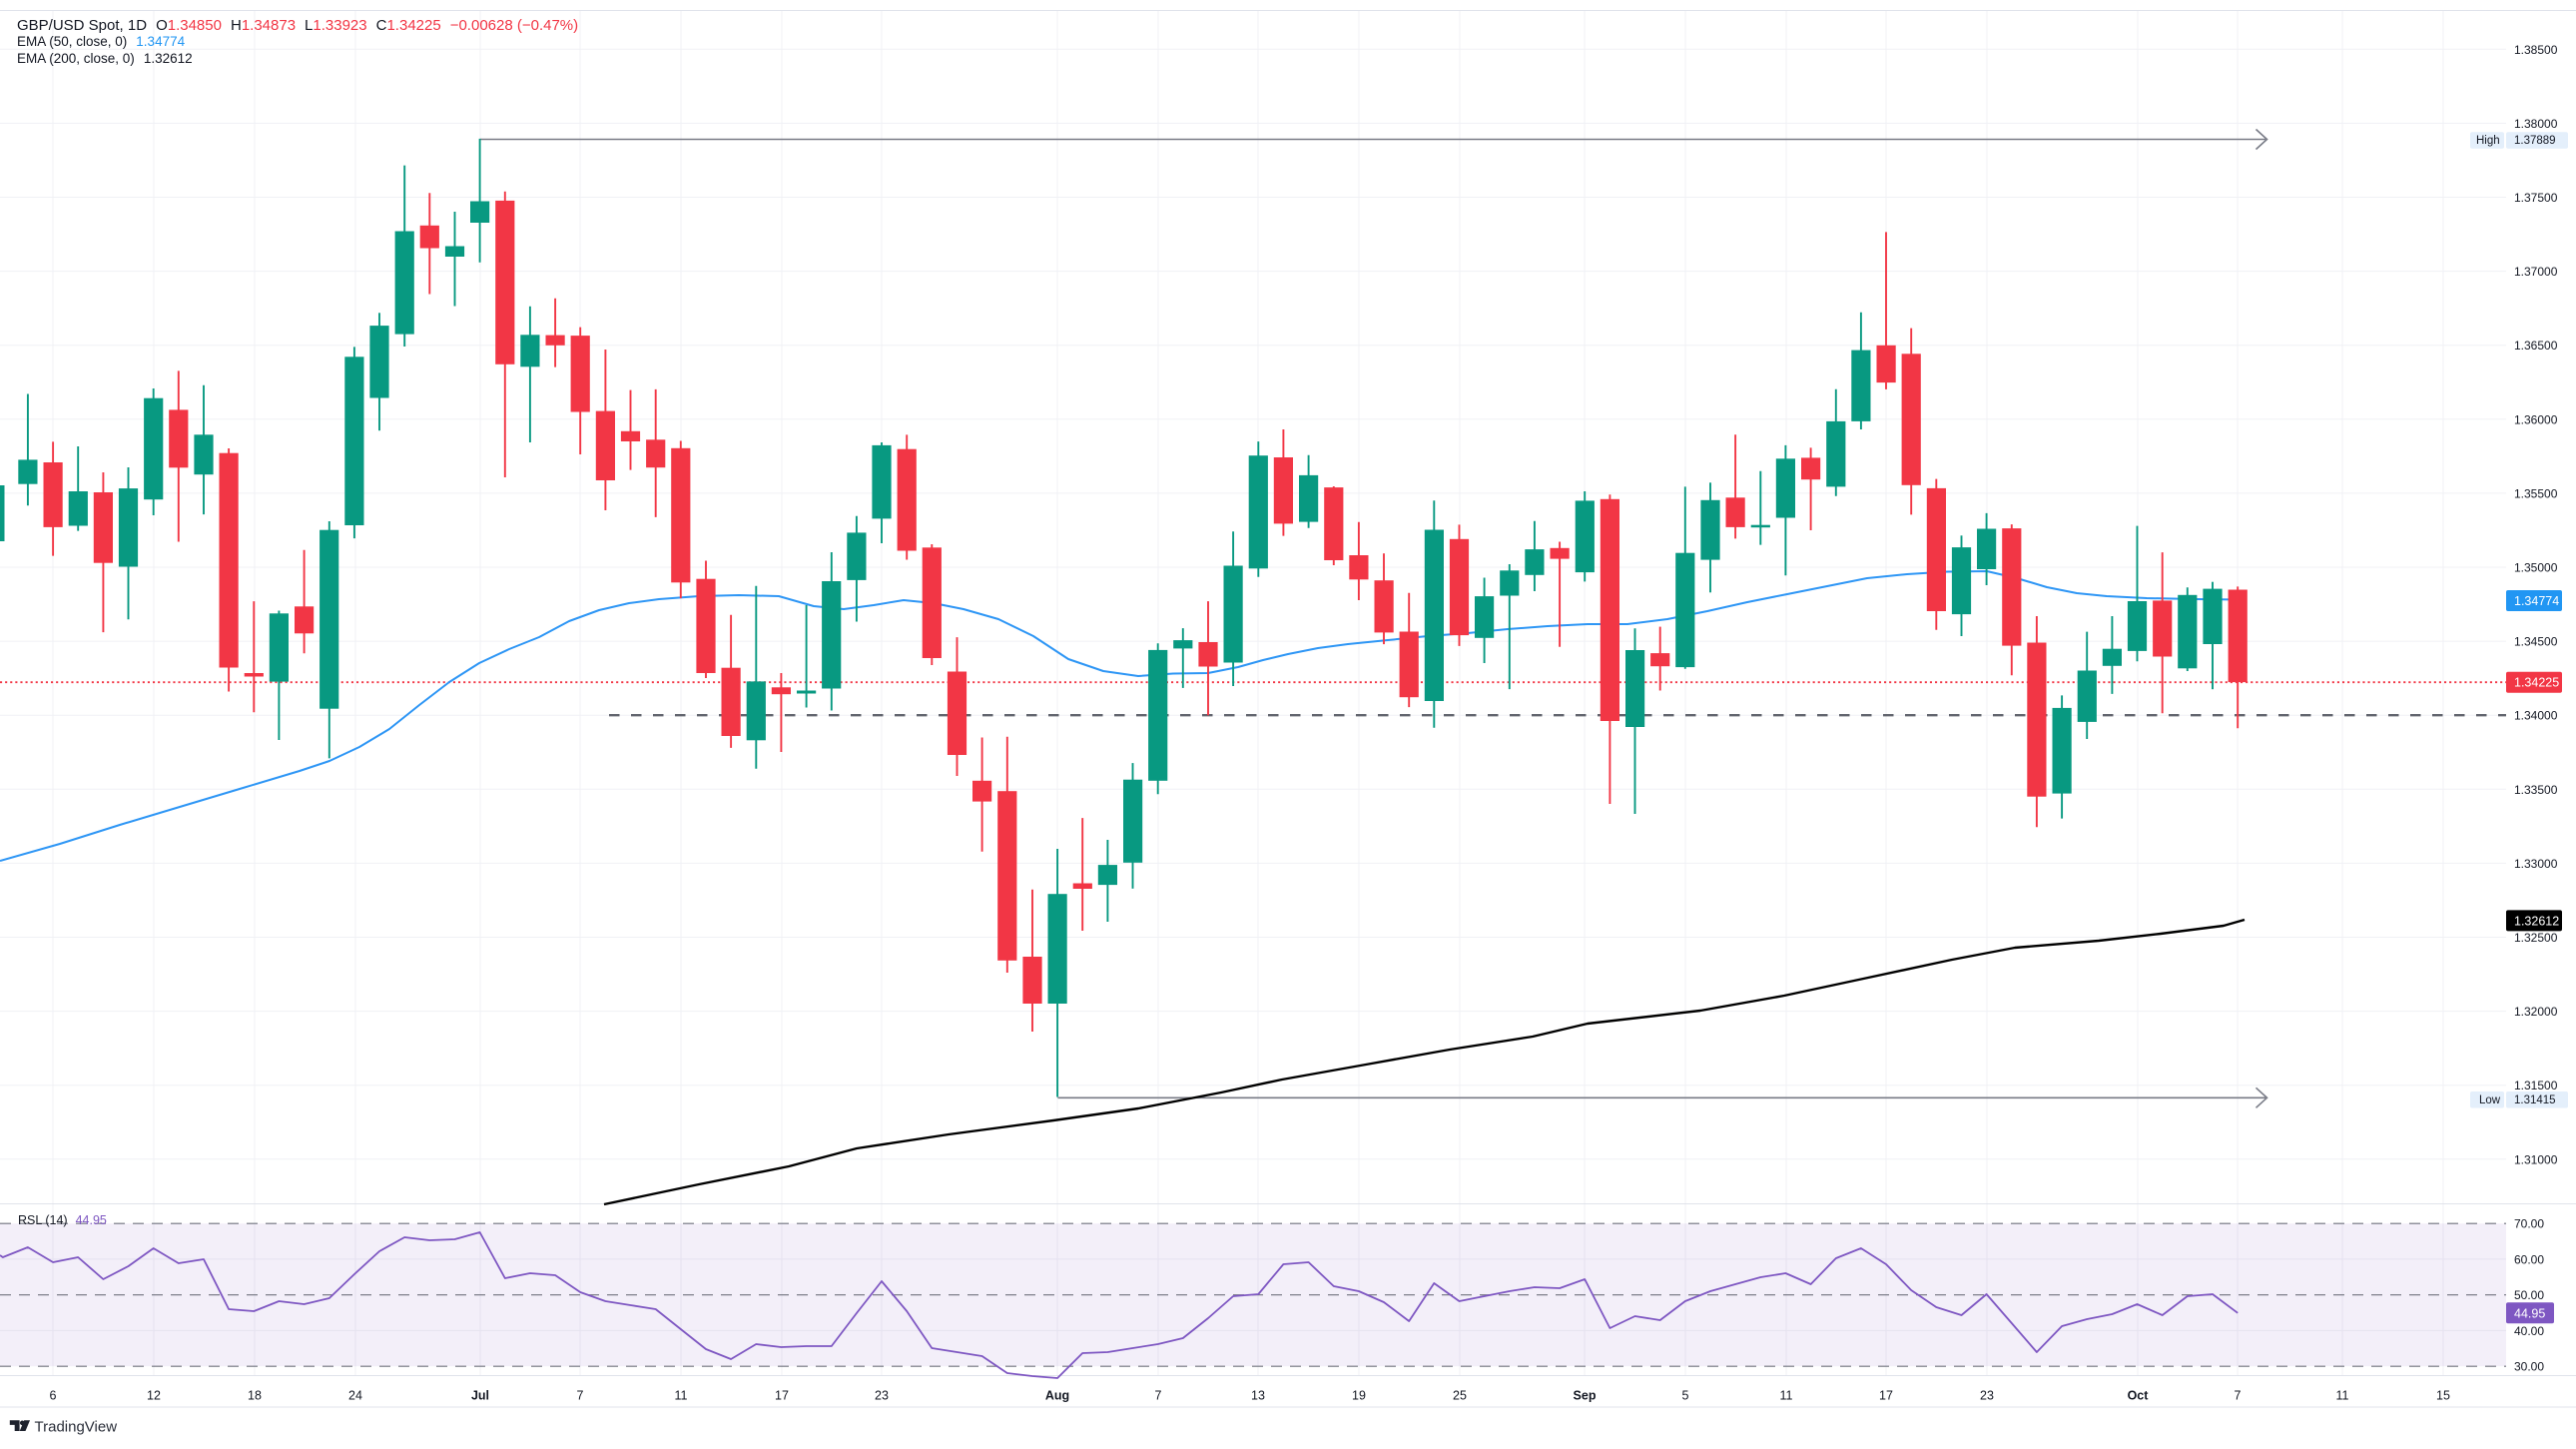 The width and height of the screenshot is (2576, 1449). What do you see at coordinates (1685, 1396) in the screenshot?
I see `svg-text: 5` at bounding box center [1685, 1396].